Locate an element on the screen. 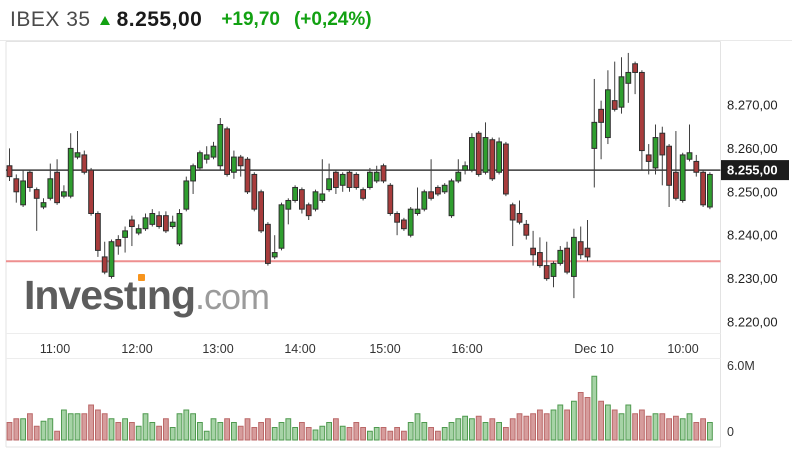 This screenshot has width=792, height=458. instrument-name: IBEX 35 is located at coordinates (50, 19).